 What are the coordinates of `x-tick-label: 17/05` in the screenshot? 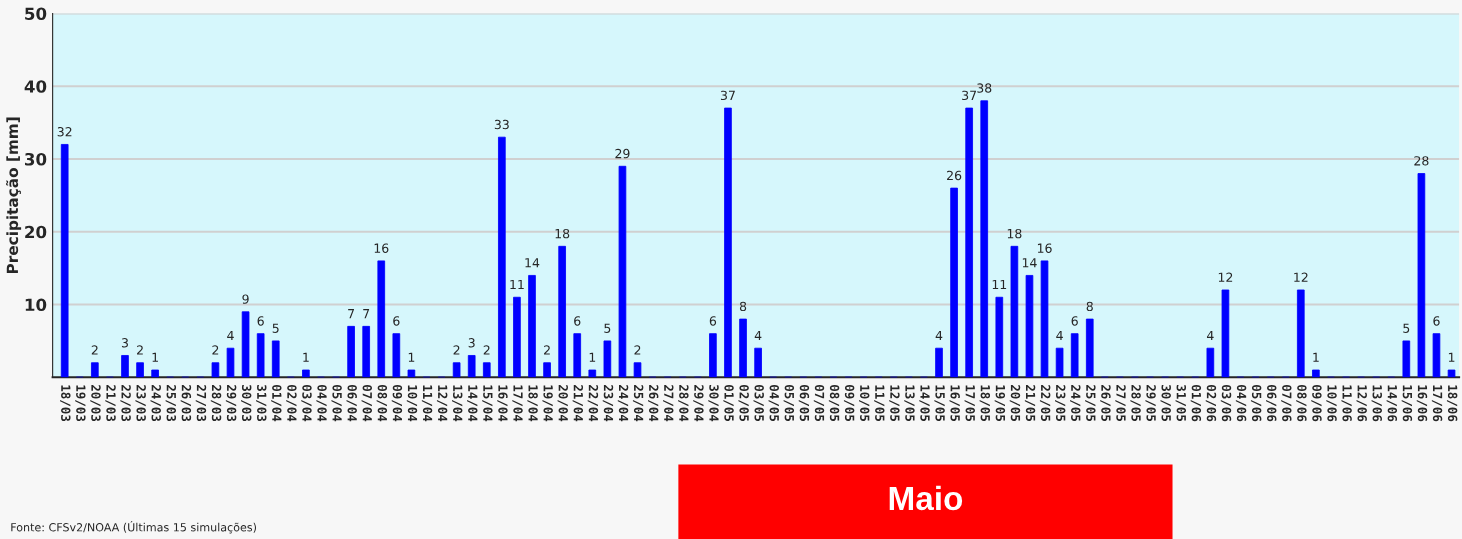 It's located at (969, 403).